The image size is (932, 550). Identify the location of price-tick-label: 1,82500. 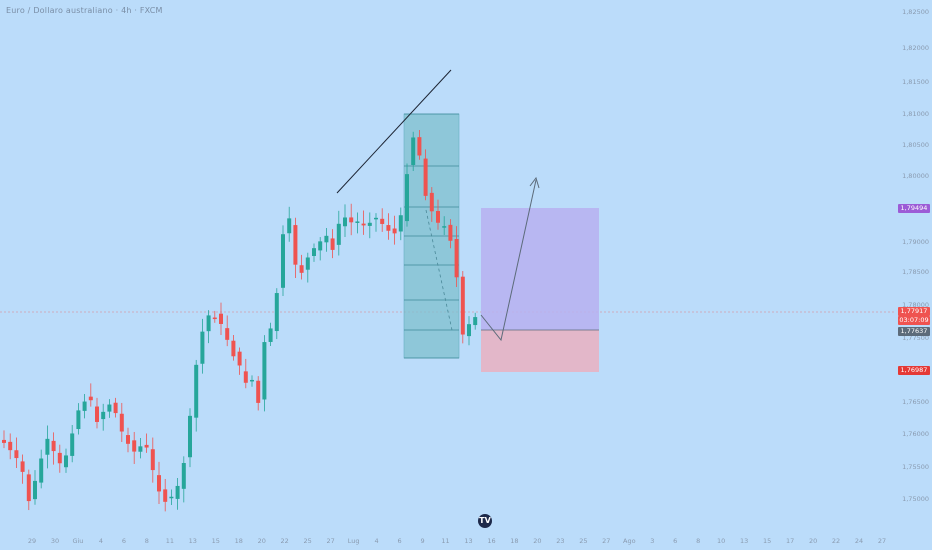
(915, 12).